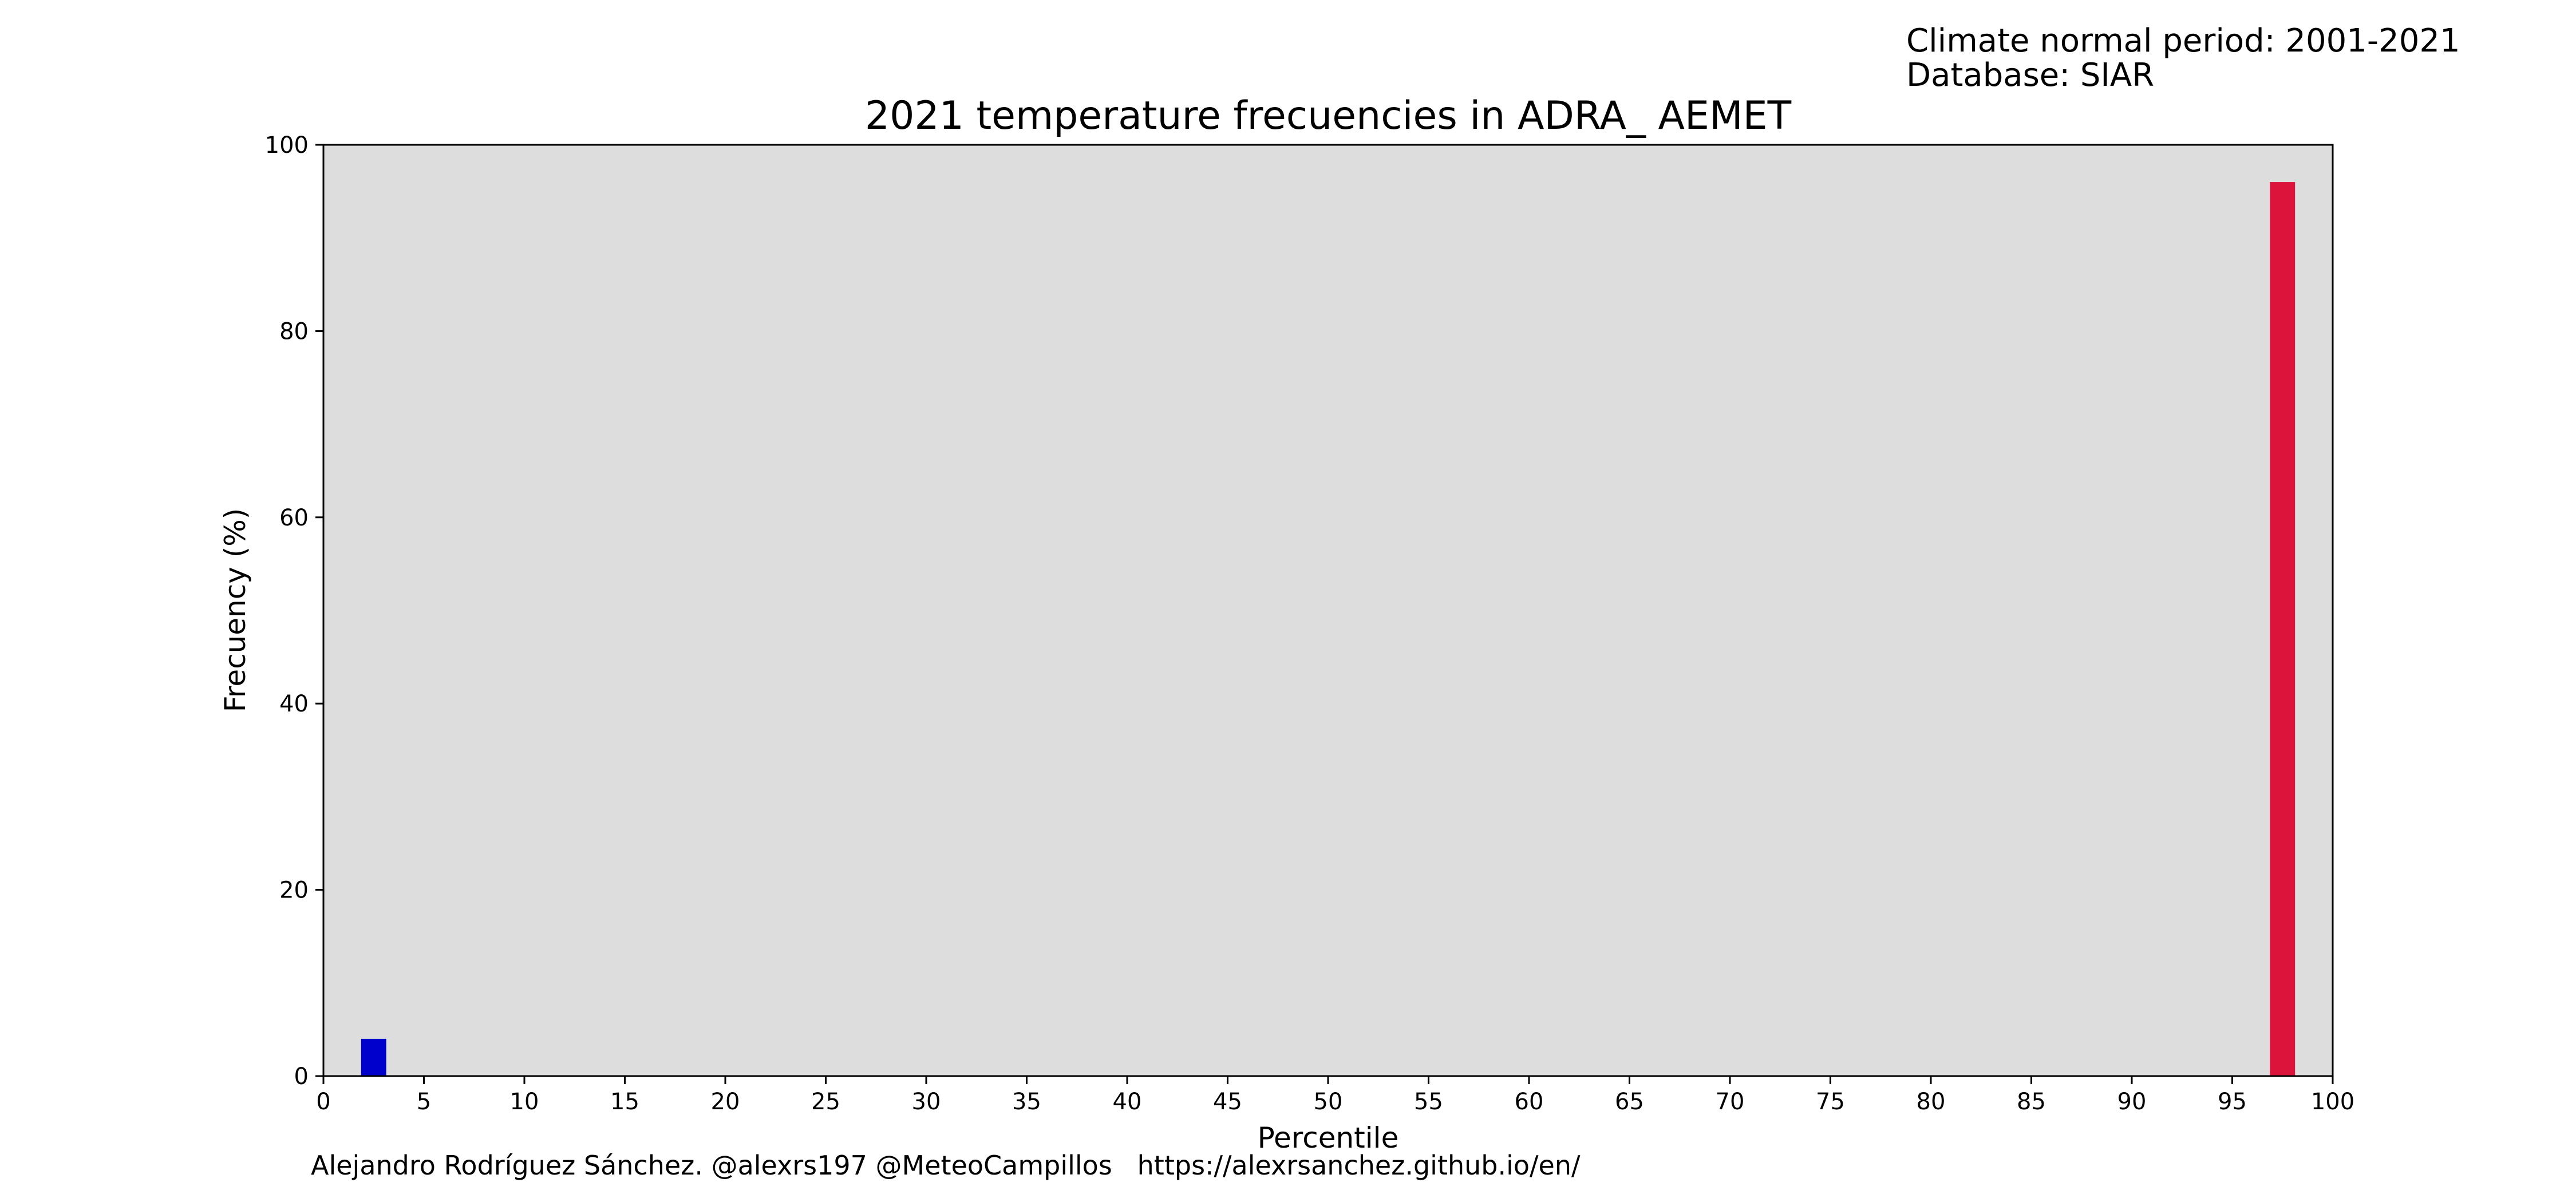 Image resolution: width=2576 pixels, height=1202 pixels. What do you see at coordinates (2031, 1102) in the screenshot?
I see `x-tick-label-17: 85` at bounding box center [2031, 1102].